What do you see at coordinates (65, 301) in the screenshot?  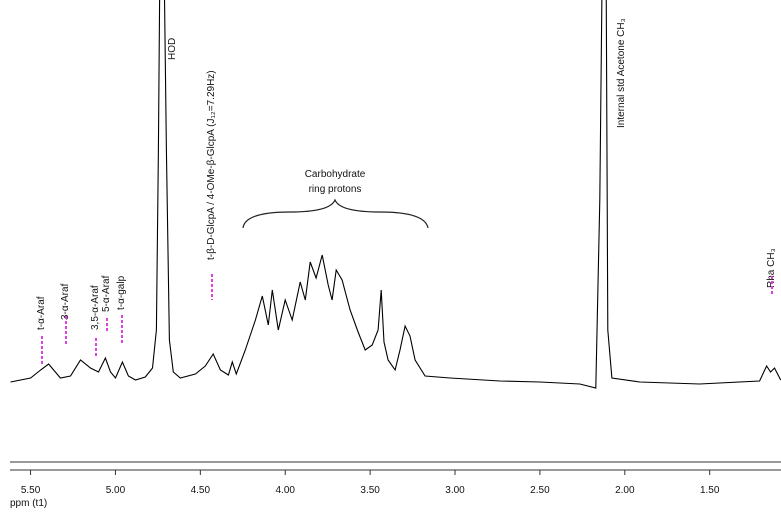 I see `annotation: 3-α-Araf` at bounding box center [65, 301].